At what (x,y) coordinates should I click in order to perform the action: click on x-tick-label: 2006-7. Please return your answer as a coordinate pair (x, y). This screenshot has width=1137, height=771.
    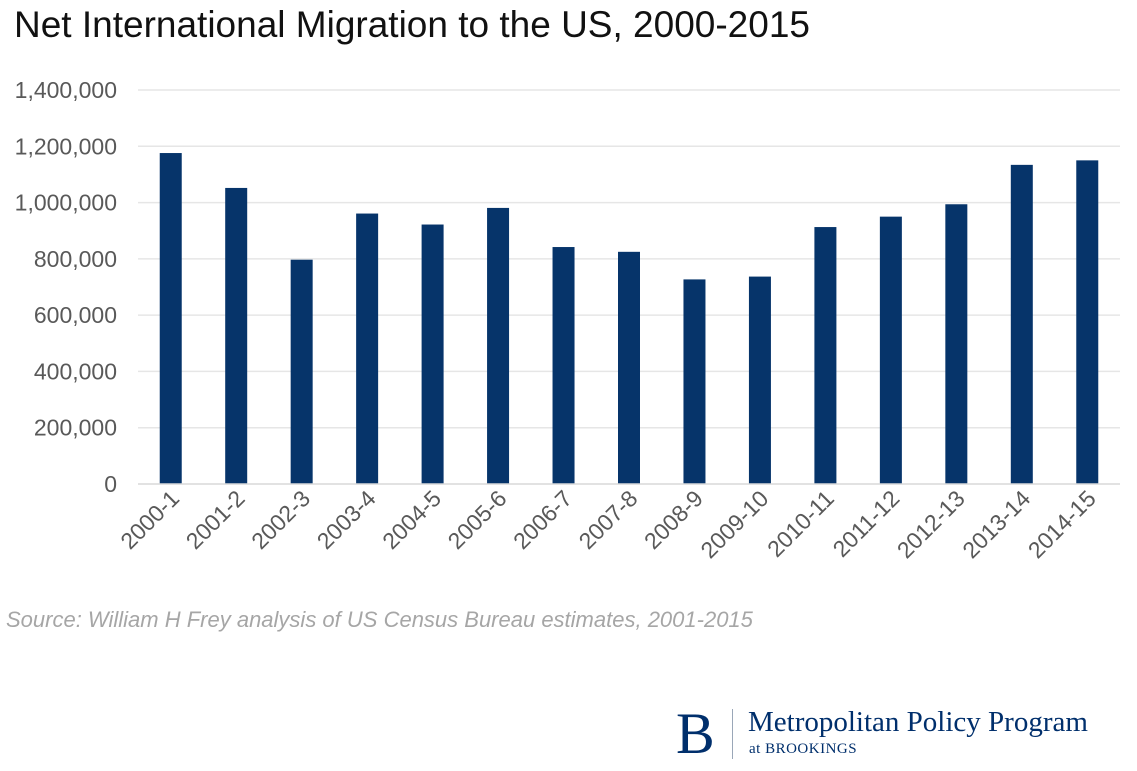
    Looking at the image, I should click on (542, 519).